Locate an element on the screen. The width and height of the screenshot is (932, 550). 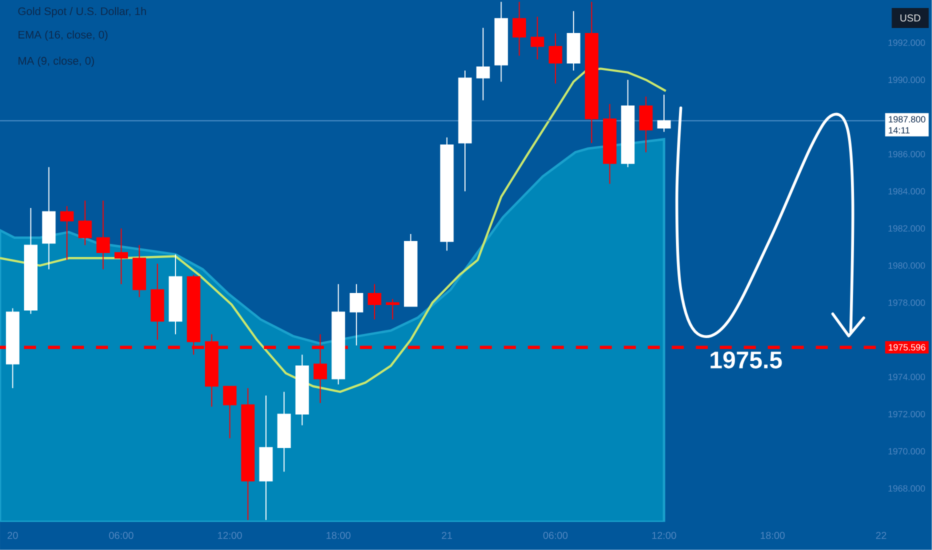
x-tick-label: 20 is located at coordinates (13, 536).